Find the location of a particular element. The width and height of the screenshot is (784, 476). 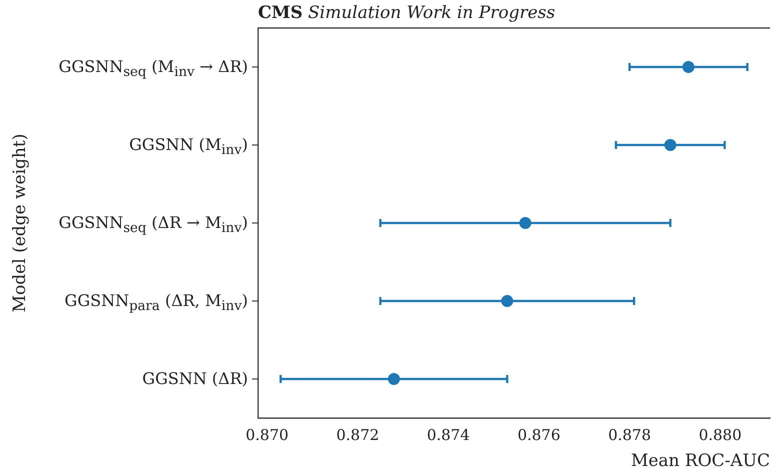

y-tick-label: GGSNN$_{para}$ (ΔR, M$_{inv}$) is located at coordinates (156, 303).